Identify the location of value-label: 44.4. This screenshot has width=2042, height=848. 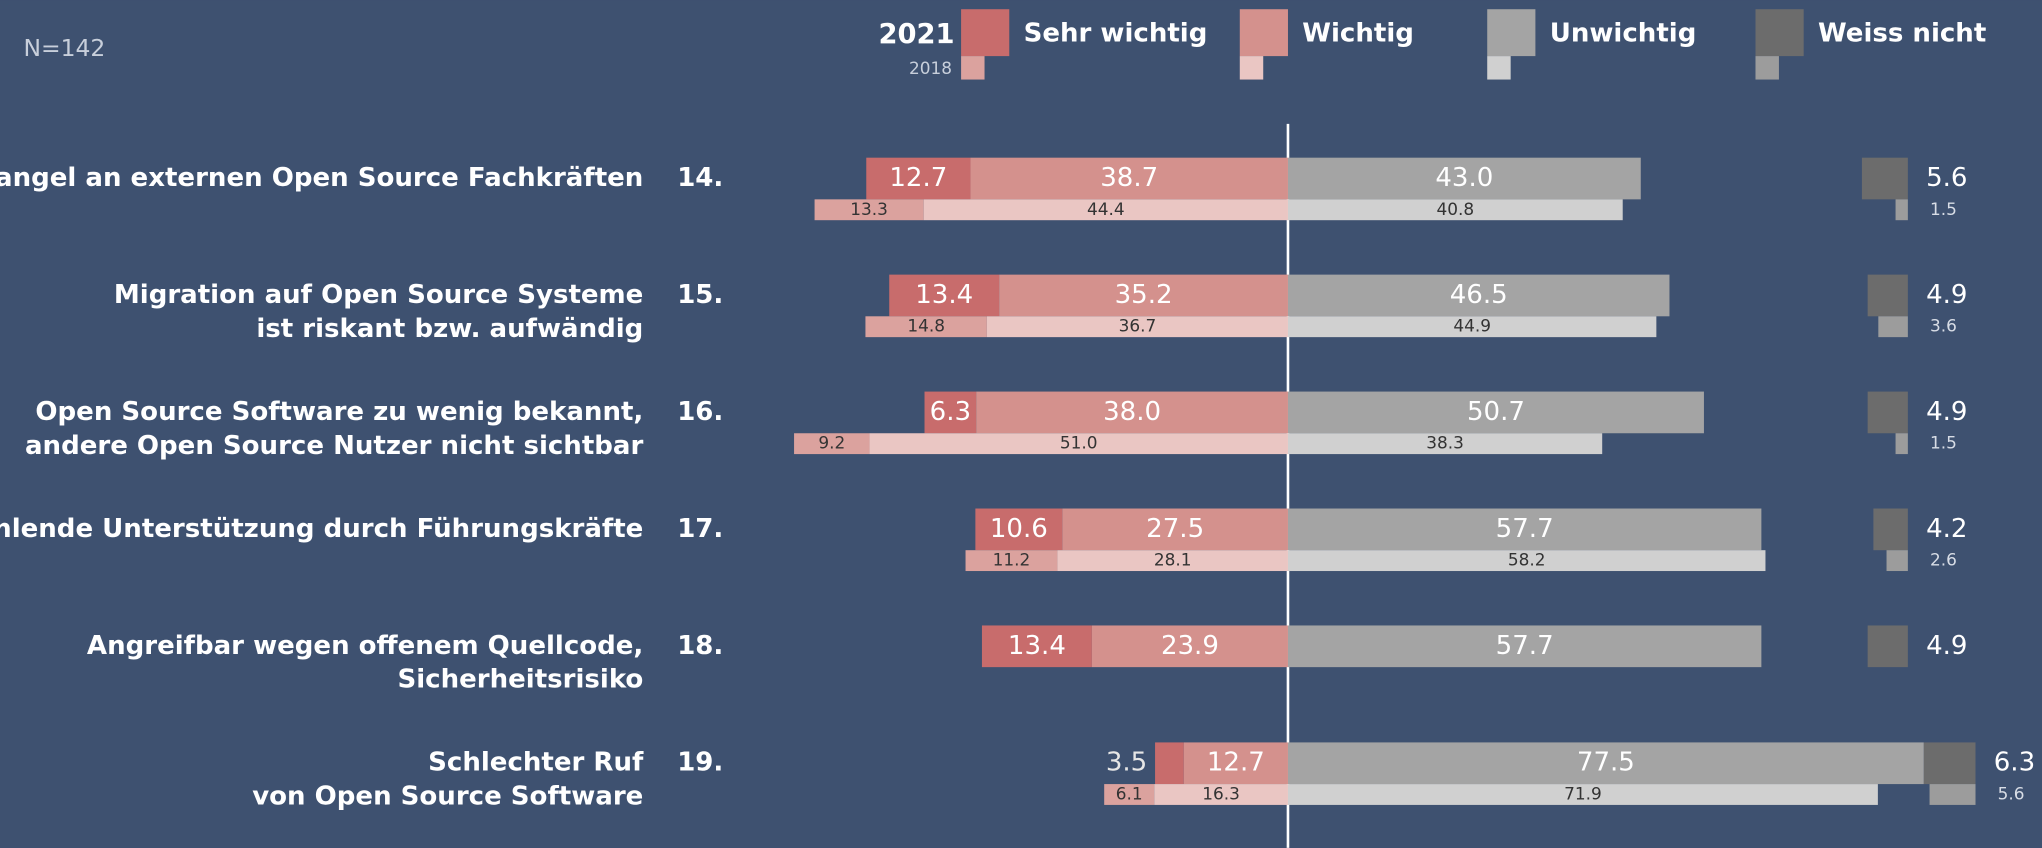
(1106, 209).